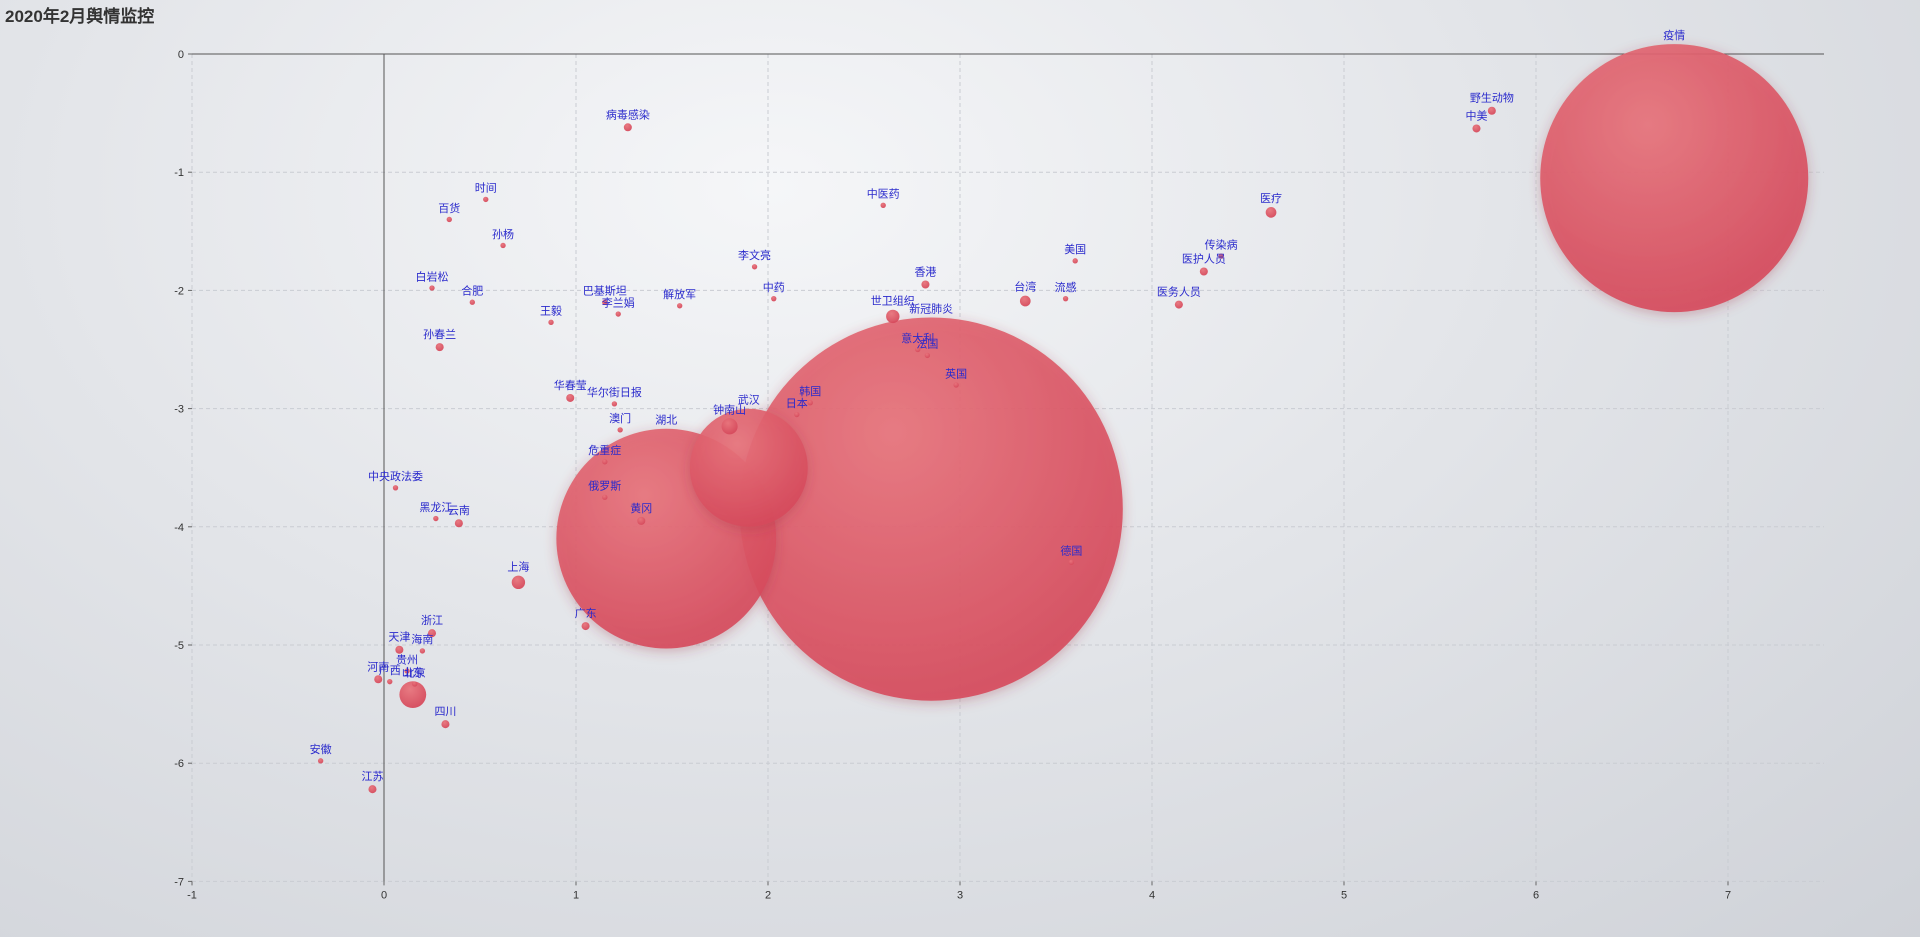  Describe the element at coordinates (754, 267) in the screenshot. I see `bubble-李文亮` at that location.